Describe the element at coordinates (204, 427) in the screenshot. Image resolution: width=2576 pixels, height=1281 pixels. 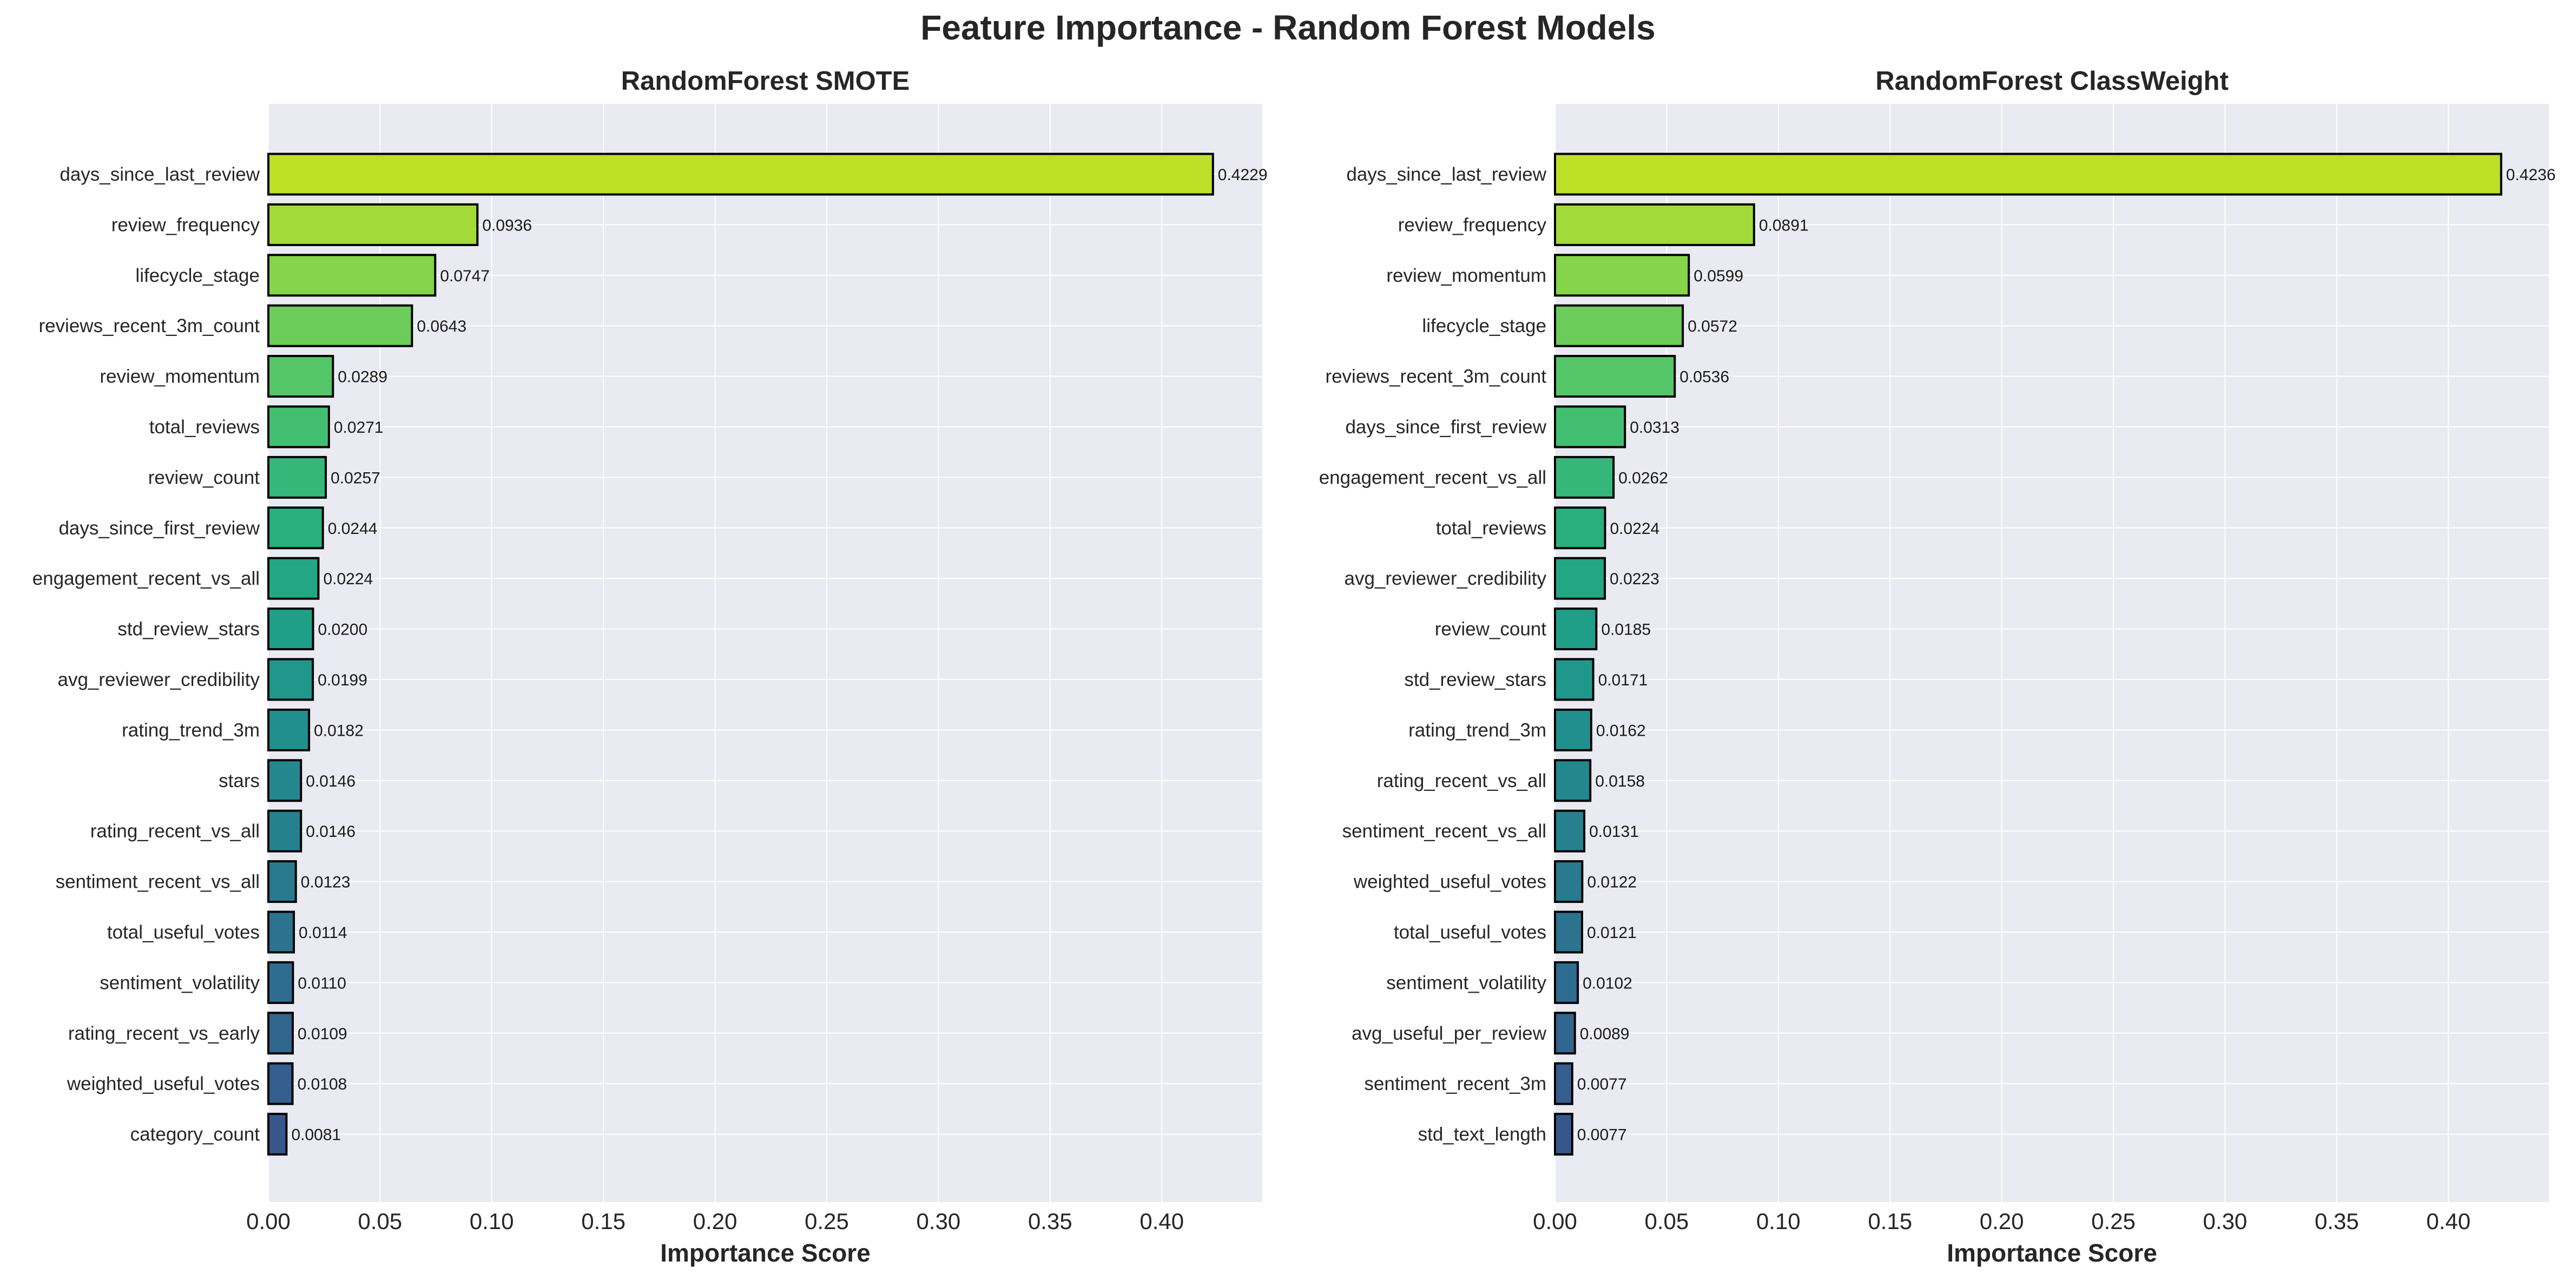
I see `y-tick-label: total_reviews` at that location.